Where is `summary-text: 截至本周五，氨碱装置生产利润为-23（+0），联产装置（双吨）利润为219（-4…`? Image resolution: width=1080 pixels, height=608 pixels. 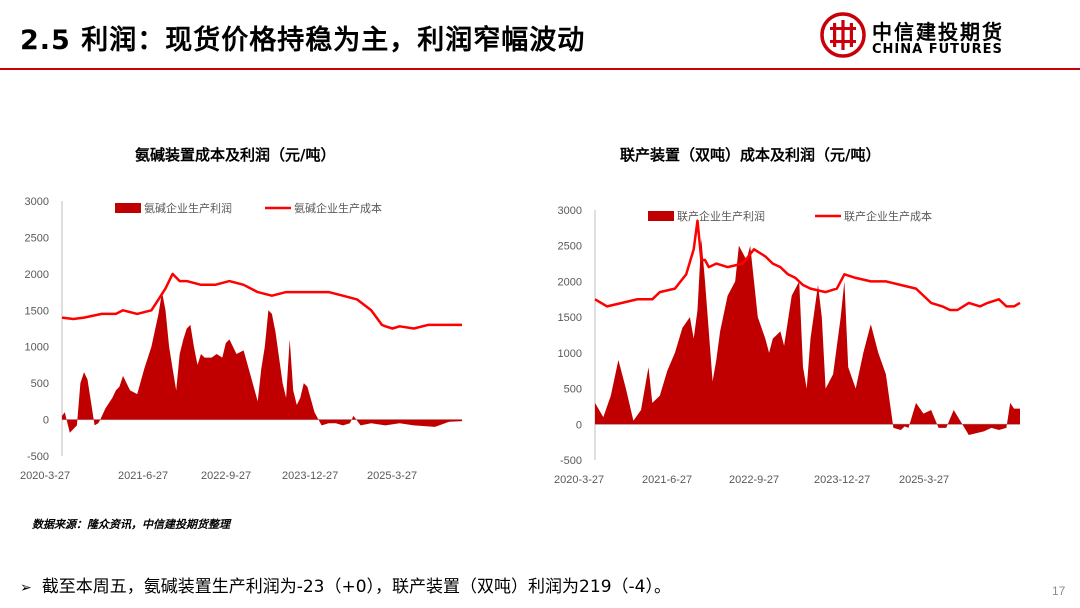 summary-text: 截至本周五，氨碱装置生产利润为-23（+0），联产装置（双吨）利润为219（-4… is located at coordinates (356, 587).